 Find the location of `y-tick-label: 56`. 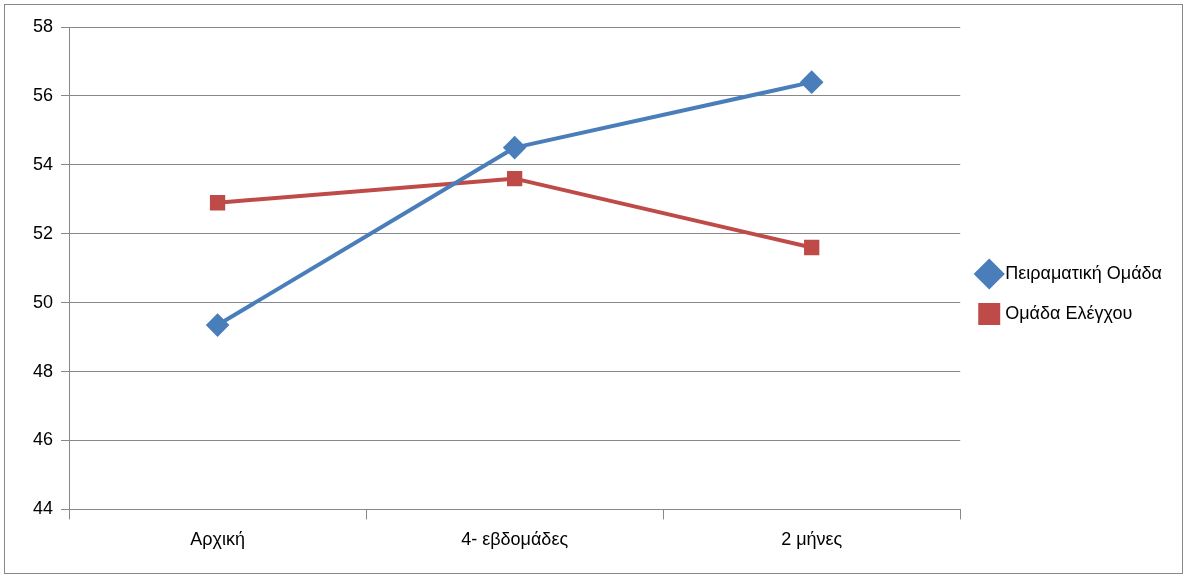

y-tick-label: 56 is located at coordinates (43, 94).